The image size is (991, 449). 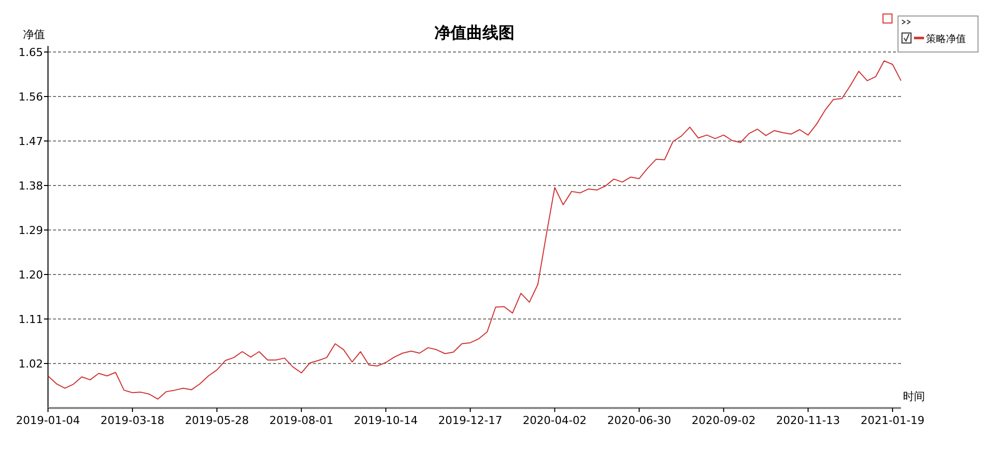 What do you see at coordinates (386, 420) in the screenshot?
I see `x-tick-label: 2019-10-14` at bounding box center [386, 420].